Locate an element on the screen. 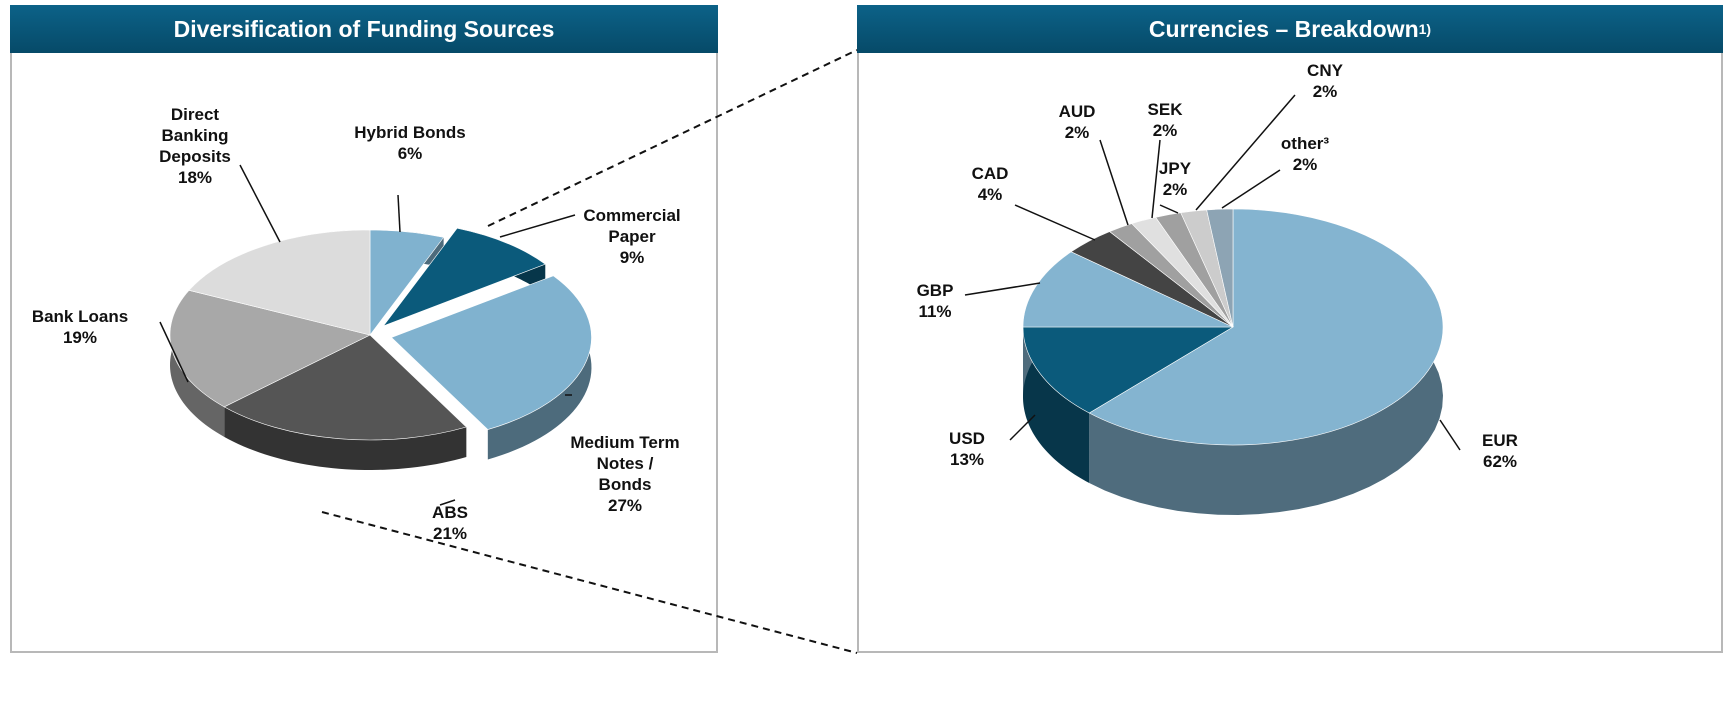 Image resolution: width=1733 pixels, height=727 pixels. label-name: other³ is located at coordinates (1305, 143).